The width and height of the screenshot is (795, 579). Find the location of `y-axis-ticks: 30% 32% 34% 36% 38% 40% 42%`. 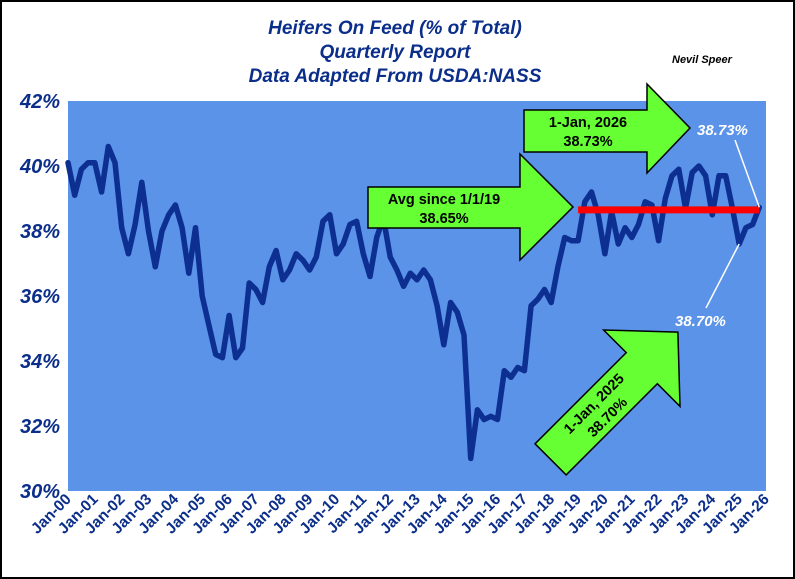

y-axis-ticks: 30% 32% 34% 36% 38% 40% 42% is located at coordinates (39, 297).